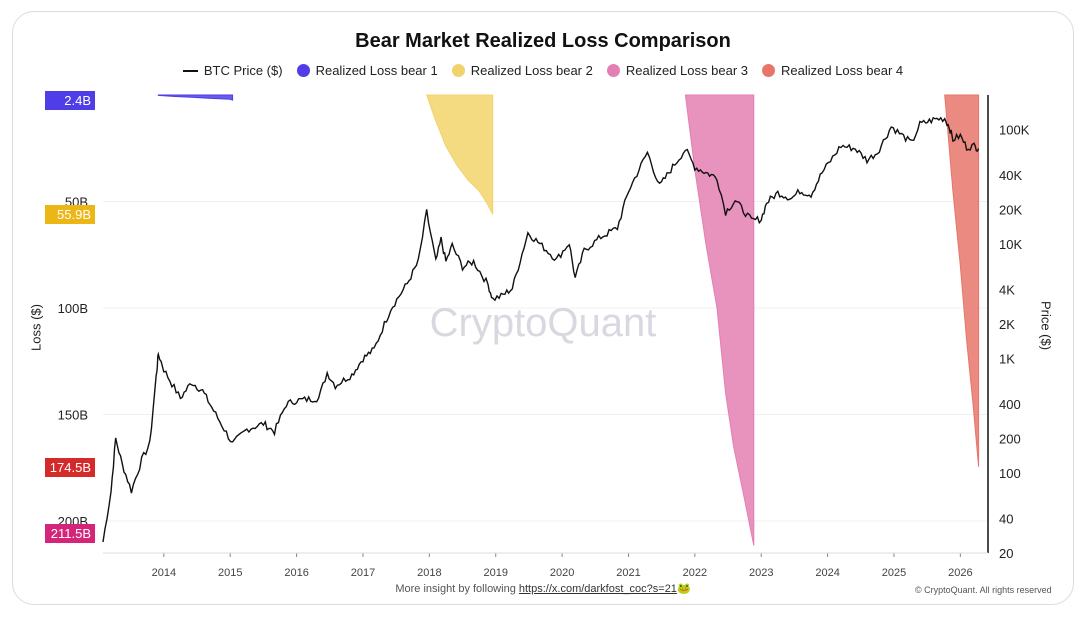  I want to click on chart-title: Bear Market Realized Loss Comparison, so click(543, 41).